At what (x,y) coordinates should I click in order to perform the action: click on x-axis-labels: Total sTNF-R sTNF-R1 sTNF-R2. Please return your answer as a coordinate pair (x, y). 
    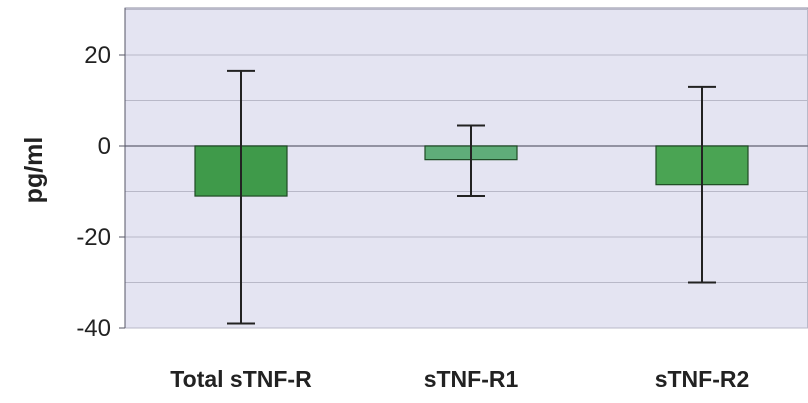
    Looking at the image, I should click on (459, 379).